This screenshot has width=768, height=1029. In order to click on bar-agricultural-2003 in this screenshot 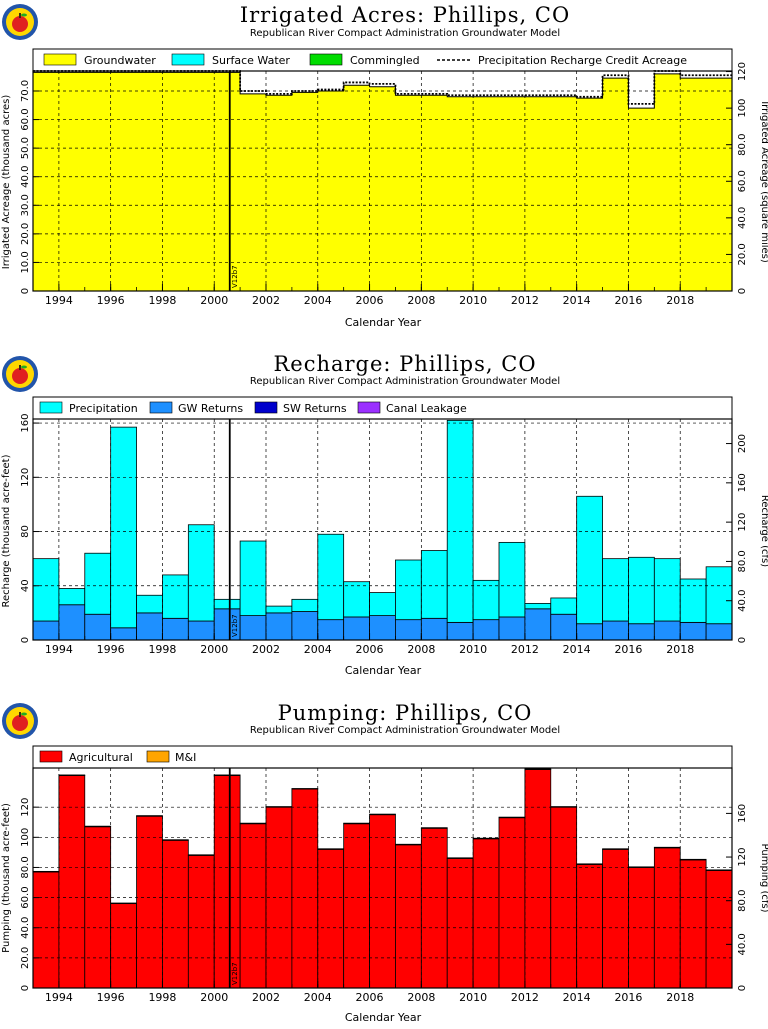, I will do `click(305, 888)`.